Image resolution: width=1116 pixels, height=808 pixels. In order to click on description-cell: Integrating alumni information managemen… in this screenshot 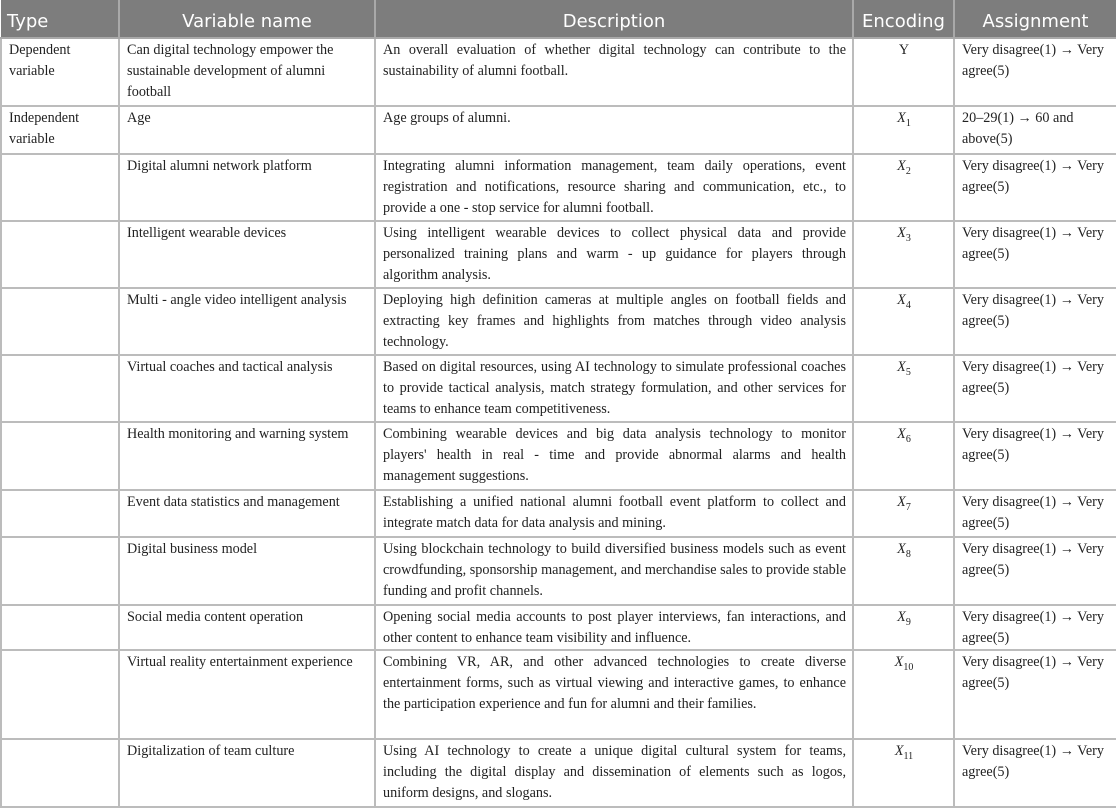, I will do `click(614, 187)`.